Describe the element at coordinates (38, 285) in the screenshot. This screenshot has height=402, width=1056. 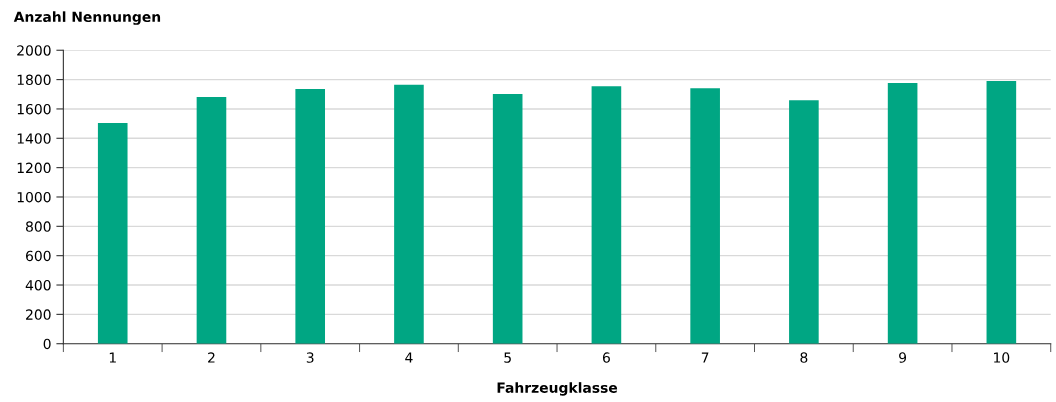
I see `y-tick-label: 400` at that location.